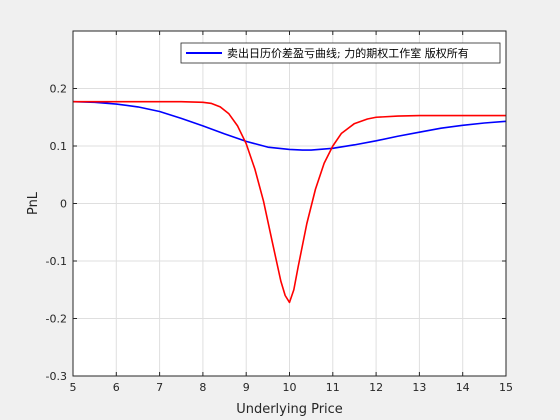 The image size is (560, 420). What do you see at coordinates (116, 387) in the screenshot?
I see `x-tick-label: 6` at bounding box center [116, 387].